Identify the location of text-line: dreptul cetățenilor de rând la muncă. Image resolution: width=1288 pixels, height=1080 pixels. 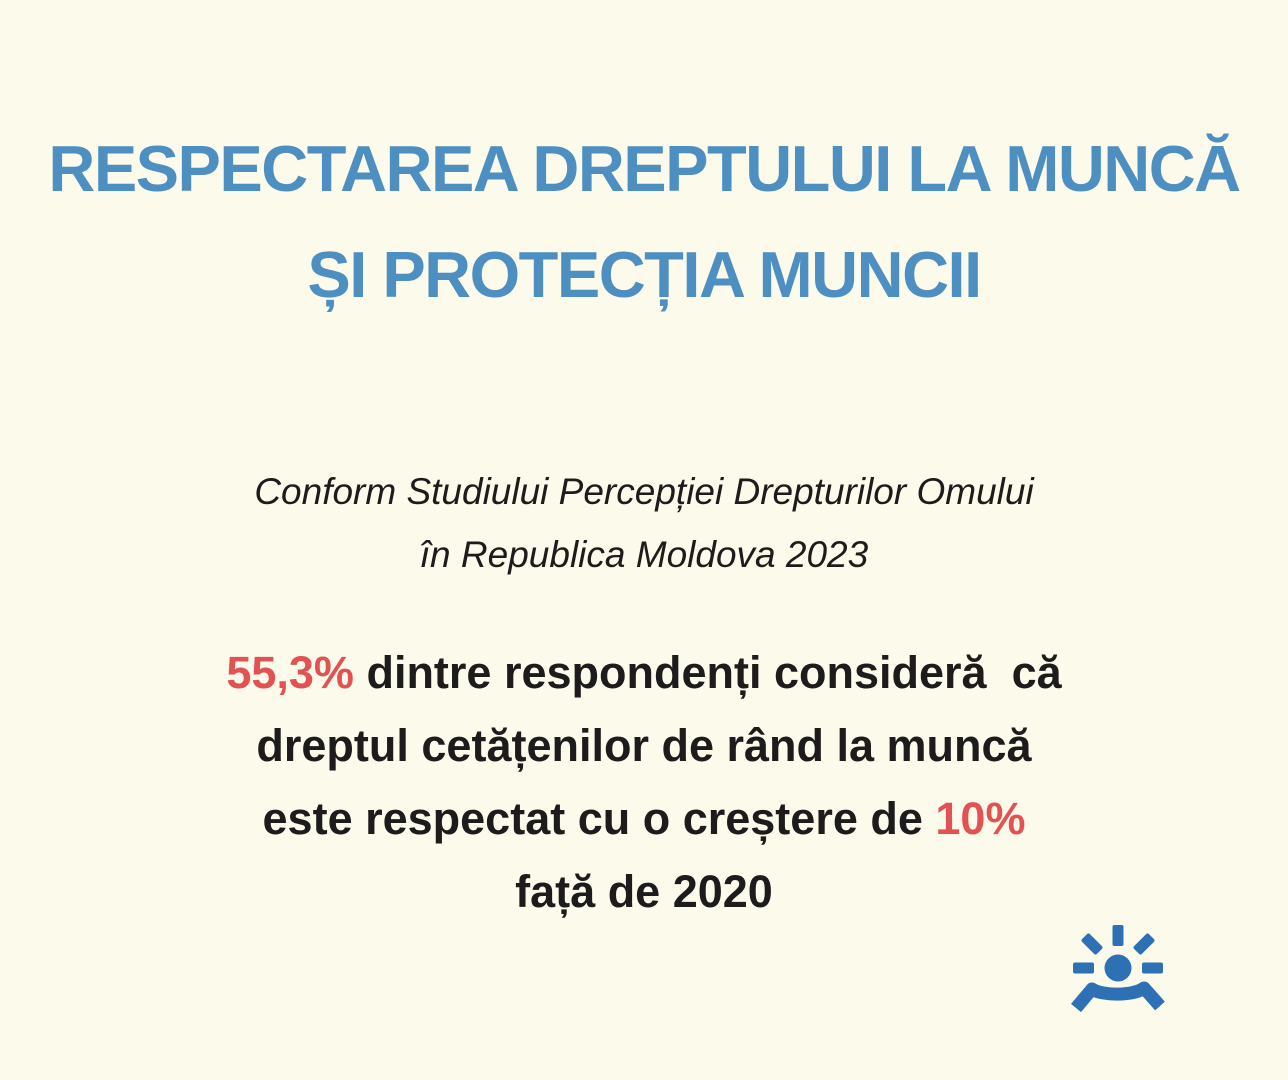
(644, 745).